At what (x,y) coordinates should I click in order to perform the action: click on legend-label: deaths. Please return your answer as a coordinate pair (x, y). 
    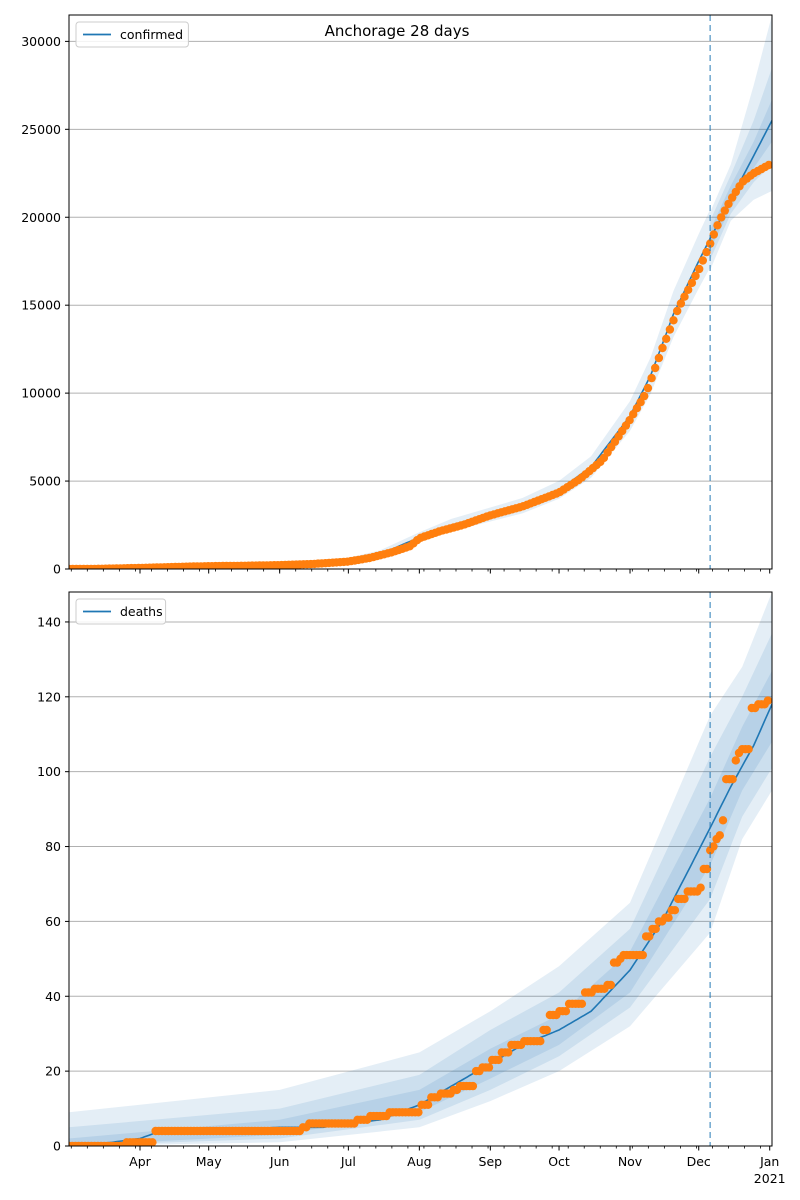
    Looking at the image, I should click on (141, 611).